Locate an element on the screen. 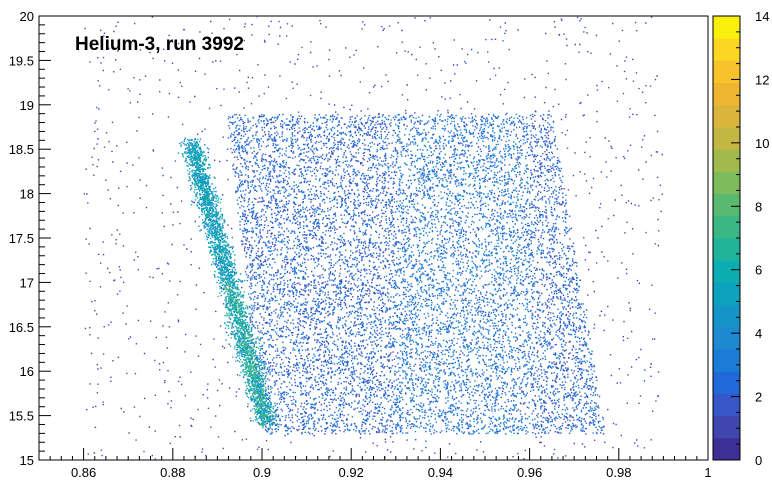 The height and width of the screenshot is (483, 772). y-tick-label: 15.5 is located at coordinates (21, 416).